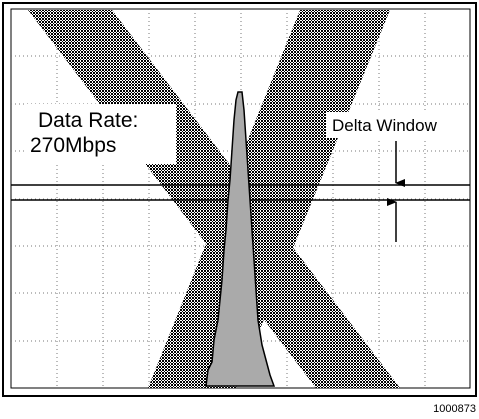 This screenshot has width=479, height=419. I want to click on histogram, so click(240, 239).